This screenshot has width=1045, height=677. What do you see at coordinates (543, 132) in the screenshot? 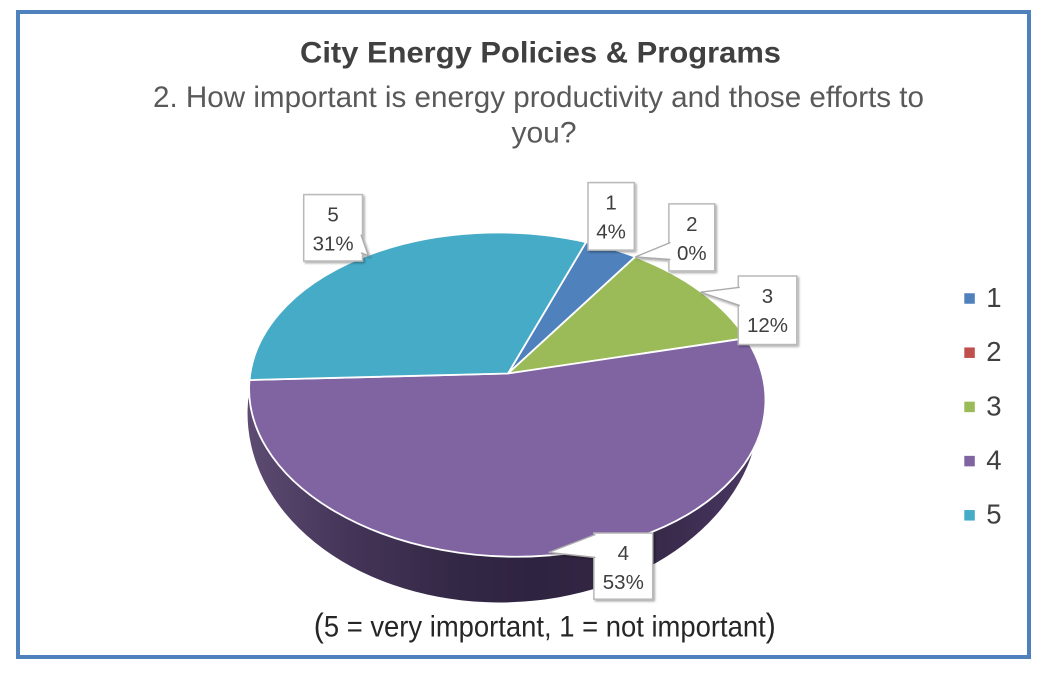
I see `svg-text: you?` at bounding box center [543, 132].